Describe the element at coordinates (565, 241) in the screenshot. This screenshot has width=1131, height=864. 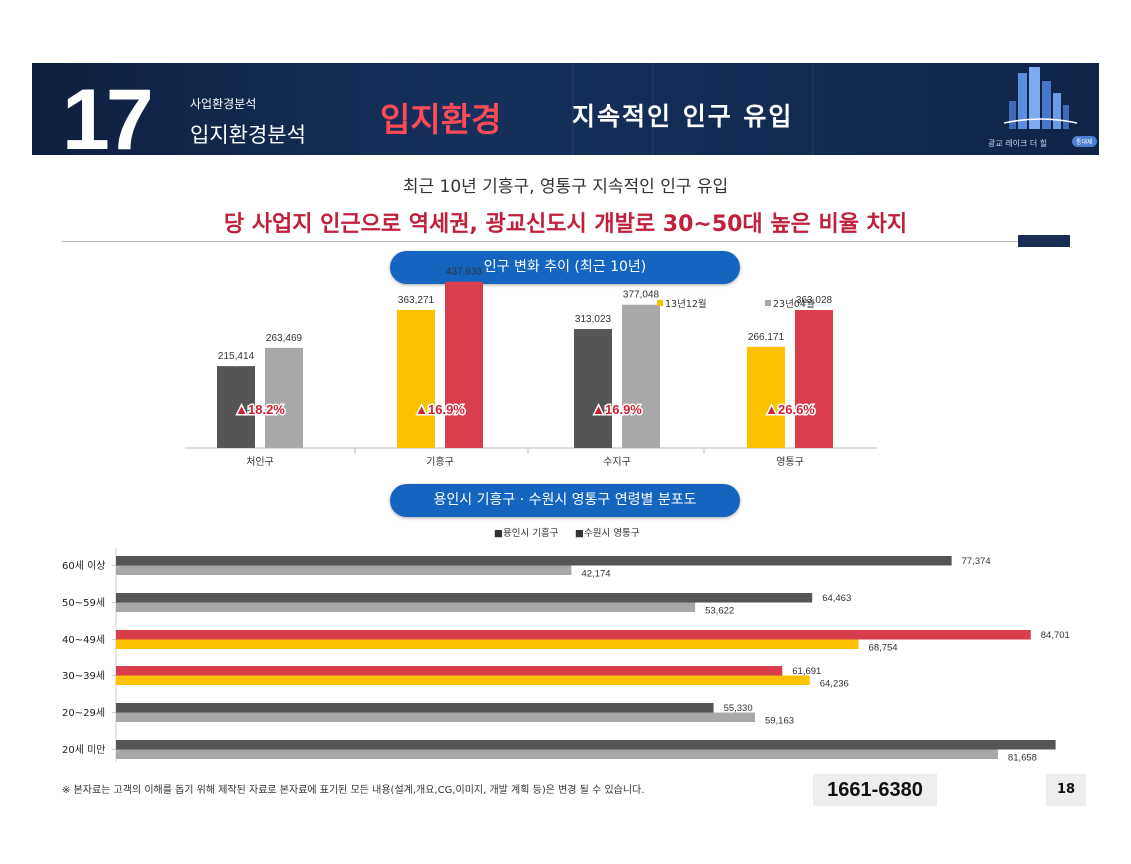
I see `divider` at that location.